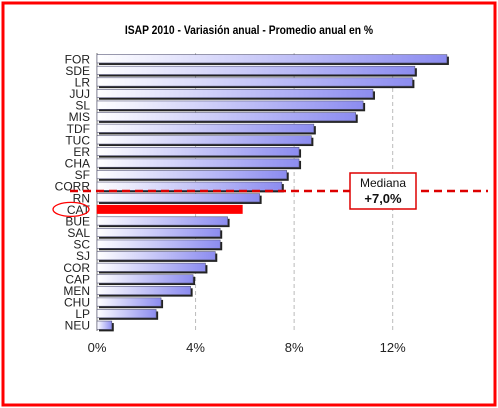 This screenshot has width=498, height=408. Describe the element at coordinates (77, 326) in the screenshot. I see `category-label-neu: NEU` at that location.